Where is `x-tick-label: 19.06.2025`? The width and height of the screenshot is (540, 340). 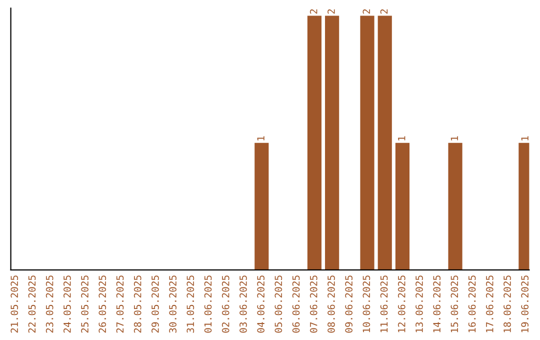
x-tick-label: 19.06.2025 is located at coordinates (525, 304).